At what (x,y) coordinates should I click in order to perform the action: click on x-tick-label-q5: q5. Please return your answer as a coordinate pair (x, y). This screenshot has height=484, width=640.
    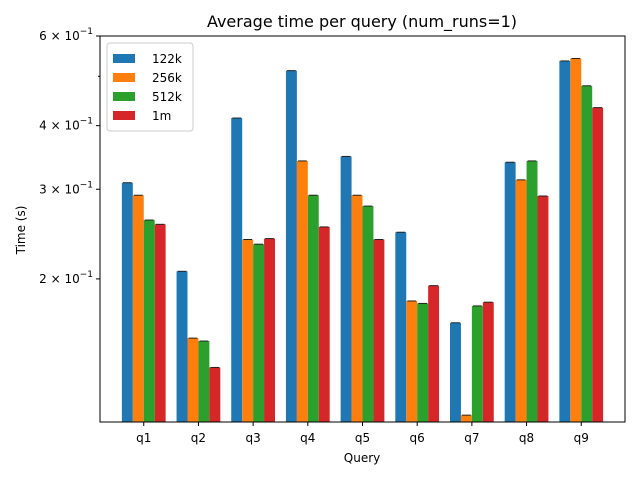
    Looking at the image, I should click on (362, 438).